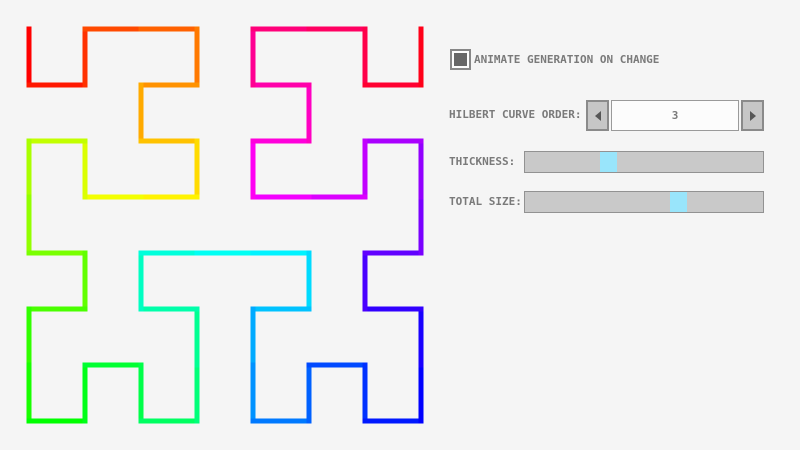  I want to click on right-arrow-icon, so click(752, 115).